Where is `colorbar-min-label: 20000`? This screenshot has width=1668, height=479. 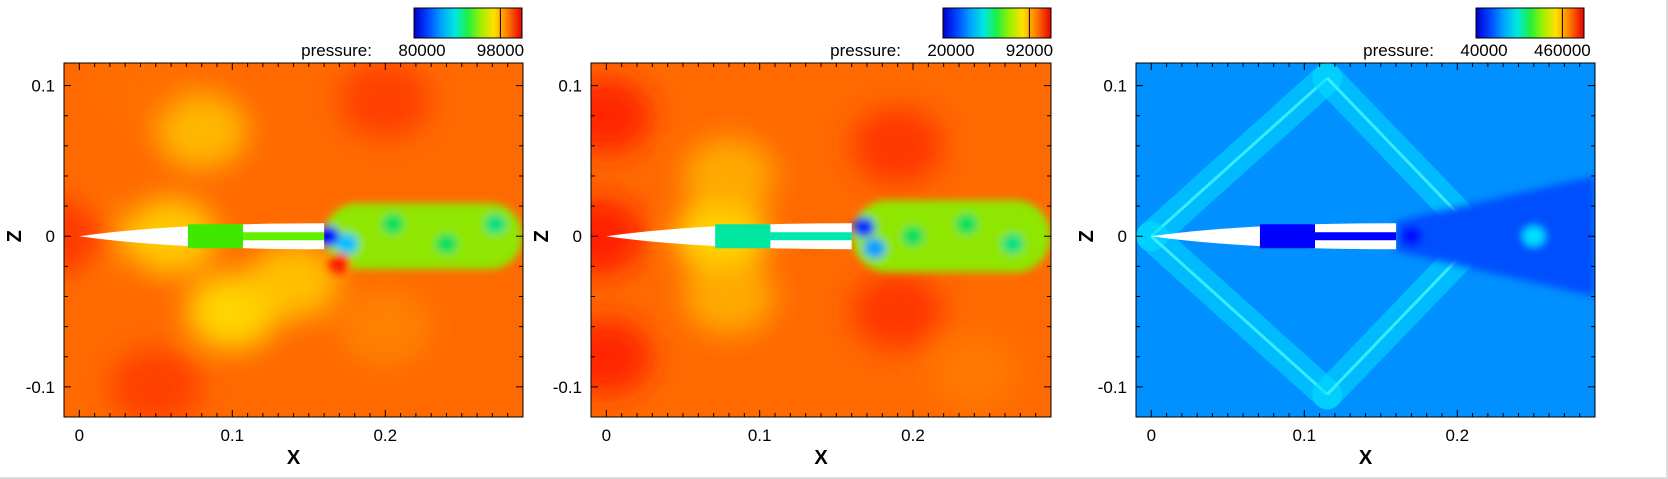 colorbar-min-label: 20000 is located at coordinates (950, 50).